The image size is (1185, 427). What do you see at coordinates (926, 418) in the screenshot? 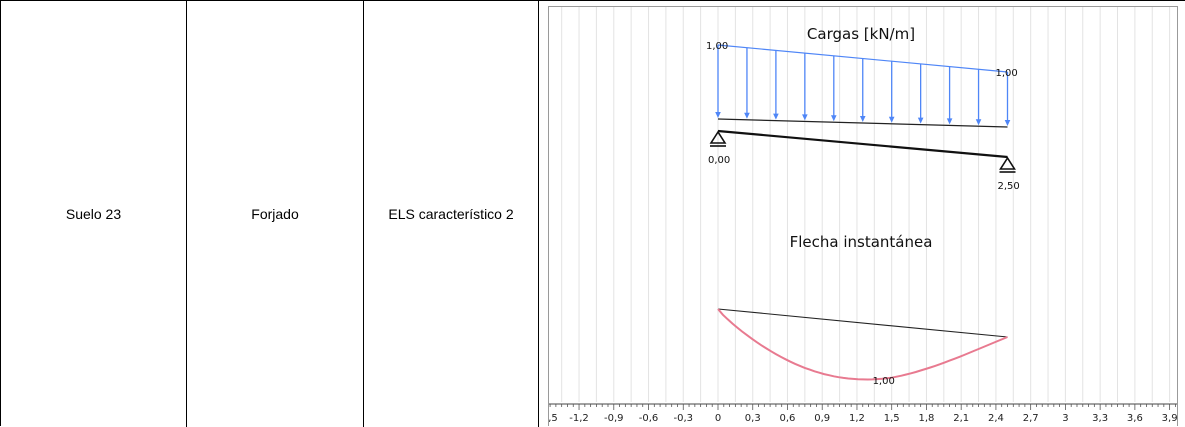
I see `x-axis-tick-label: 1,8` at bounding box center [926, 418].